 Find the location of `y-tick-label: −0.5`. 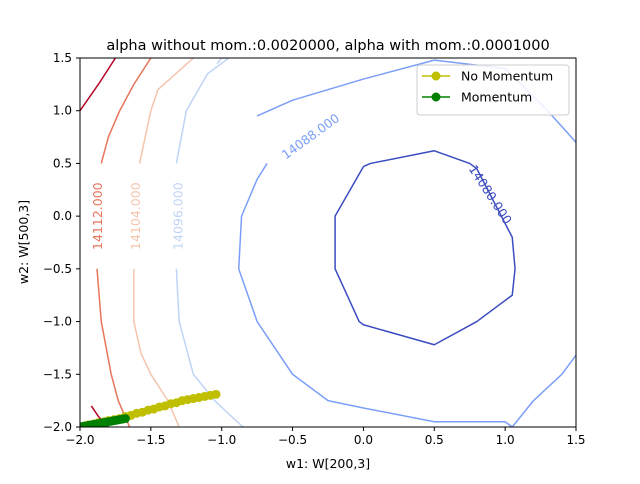

y-tick-label: −0.5 is located at coordinates (57, 269).